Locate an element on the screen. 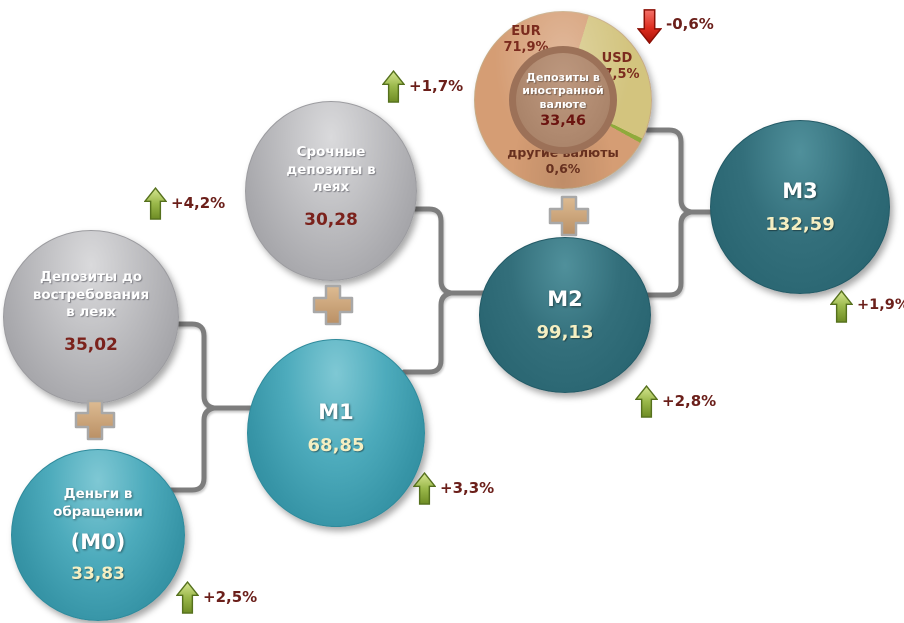 This screenshot has height=623, width=904. m3-value: 132,59 is located at coordinates (800, 224).